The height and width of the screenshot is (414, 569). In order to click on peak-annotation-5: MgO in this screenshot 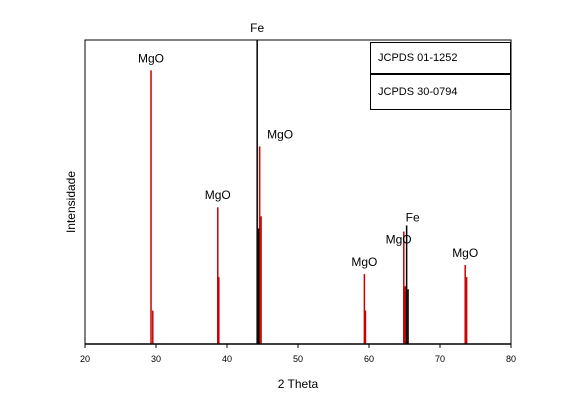, I will do `click(399, 240)`.